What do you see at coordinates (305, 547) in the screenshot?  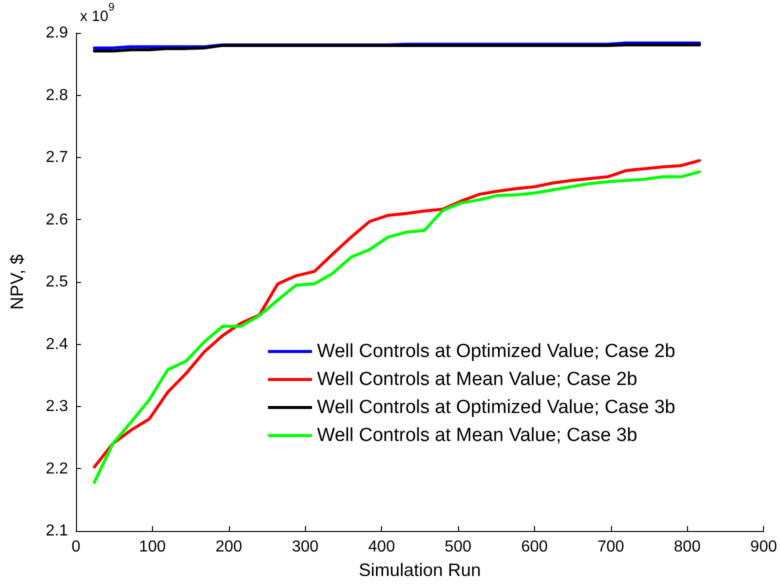 I see `x-tick-label: 300` at bounding box center [305, 547].